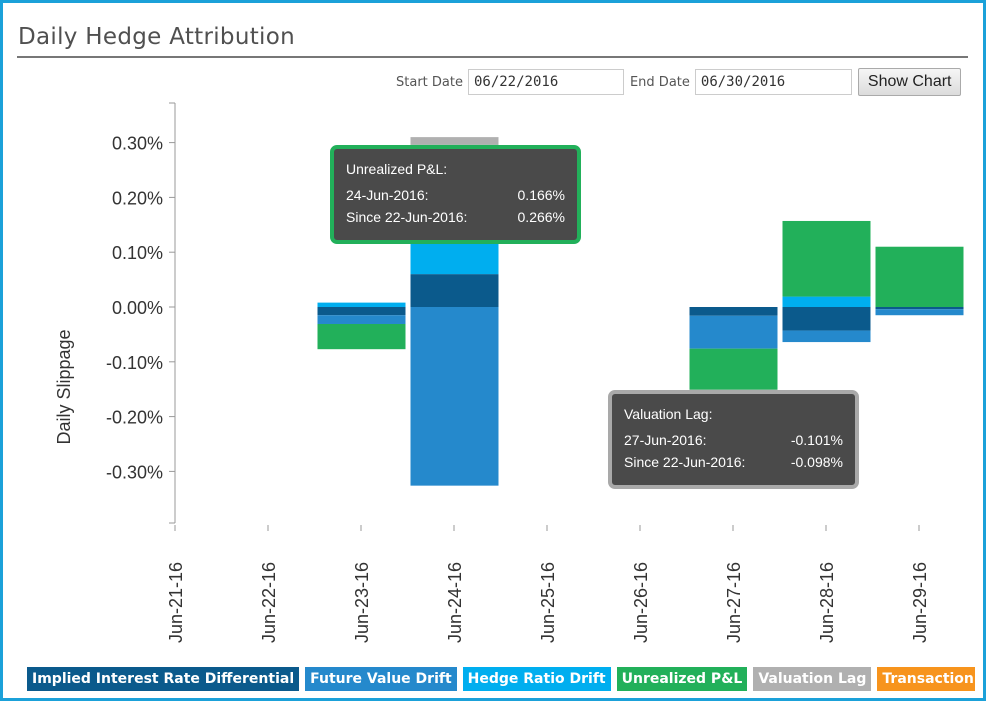 The height and width of the screenshot is (701, 986). What do you see at coordinates (926, 679) in the screenshot?
I see `legend-item: Transaction Cost` at bounding box center [926, 679].